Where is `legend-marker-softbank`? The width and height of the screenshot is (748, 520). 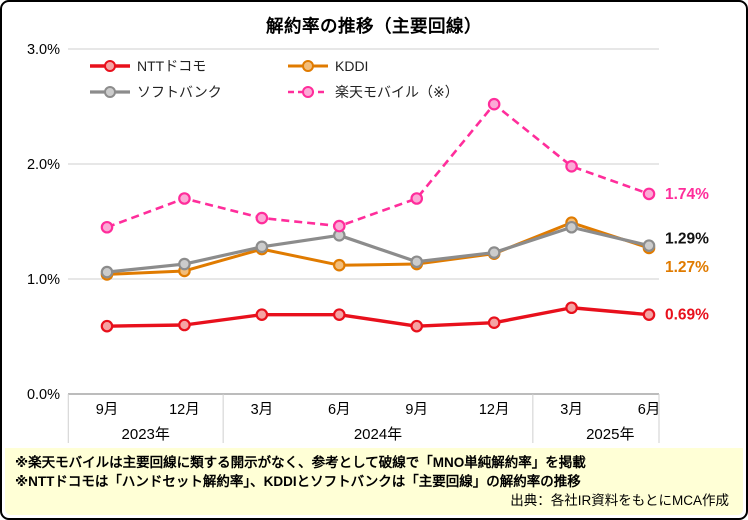 legend-marker-softbank is located at coordinates (110, 92).